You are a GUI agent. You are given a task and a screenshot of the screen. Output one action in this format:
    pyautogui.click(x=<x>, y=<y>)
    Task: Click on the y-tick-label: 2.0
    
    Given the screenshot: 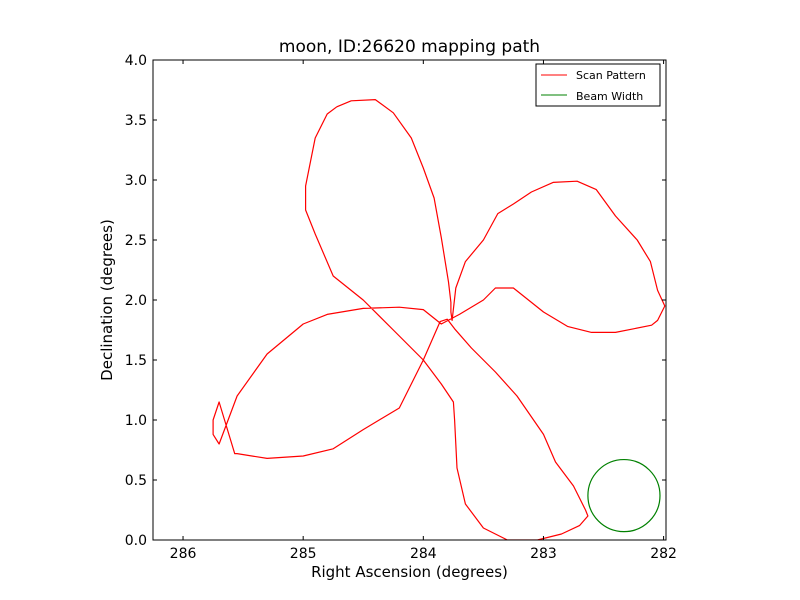 What is the action you would take?
    pyautogui.click(x=136, y=301)
    